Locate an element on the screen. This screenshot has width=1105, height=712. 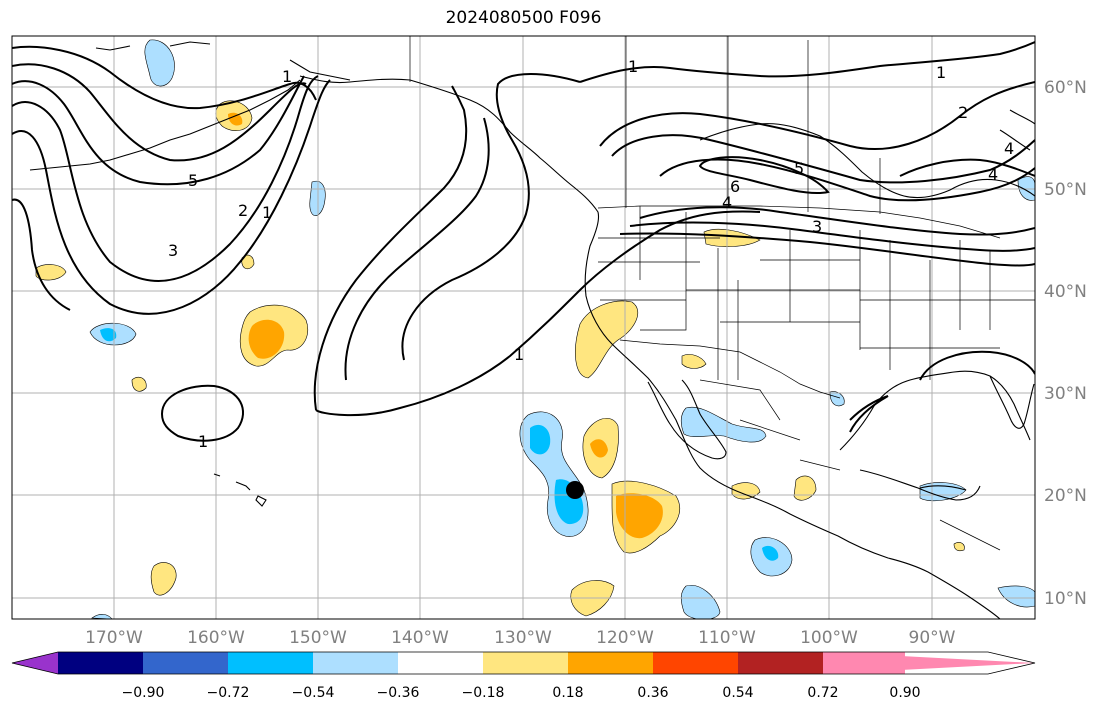
lat-label: 30°N is located at coordinates (1065, 394).